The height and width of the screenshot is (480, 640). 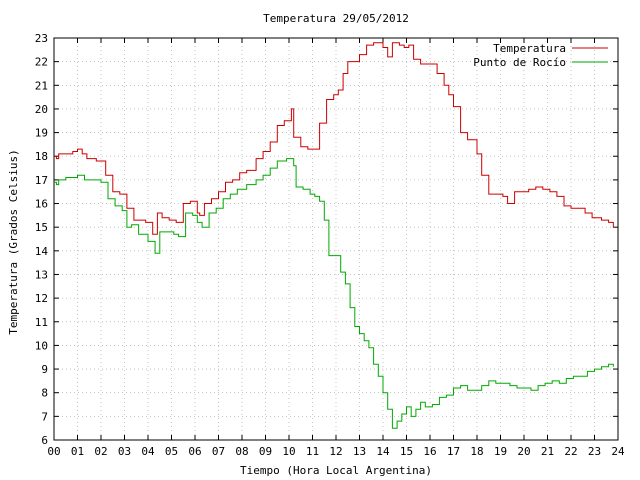 I want to click on x-tick-label: 08, so click(x=241, y=451).